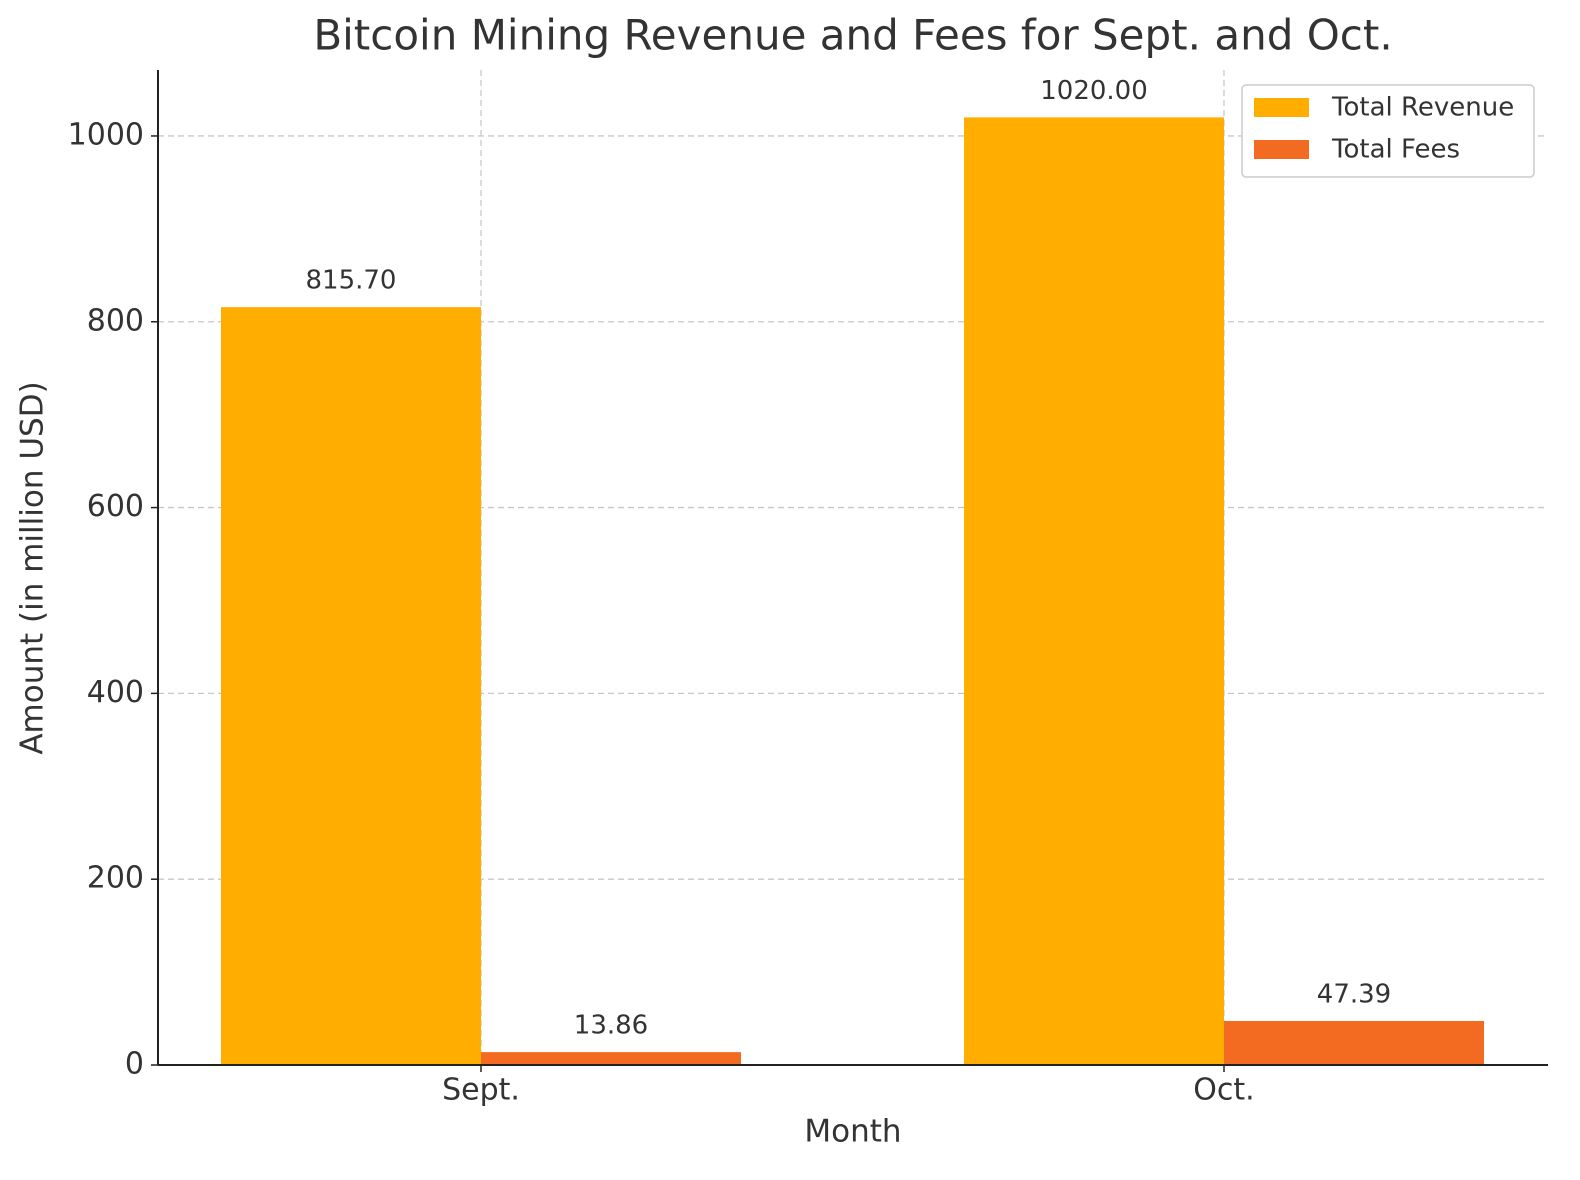  I want to click on y-axis-label: Amount (in million USD), so click(33, 567).